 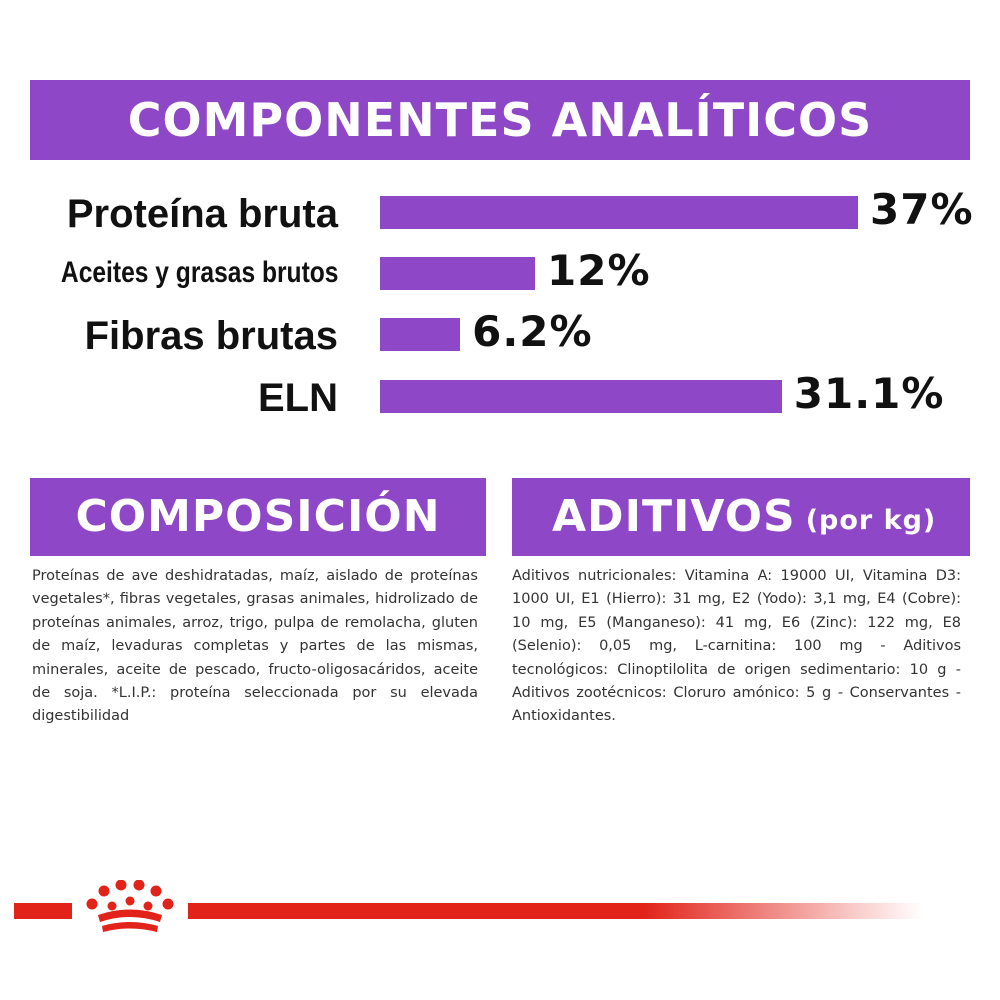 What do you see at coordinates (298, 398) in the screenshot?
I see `nutrient-label: ELN` at bounding box center [298, 398].